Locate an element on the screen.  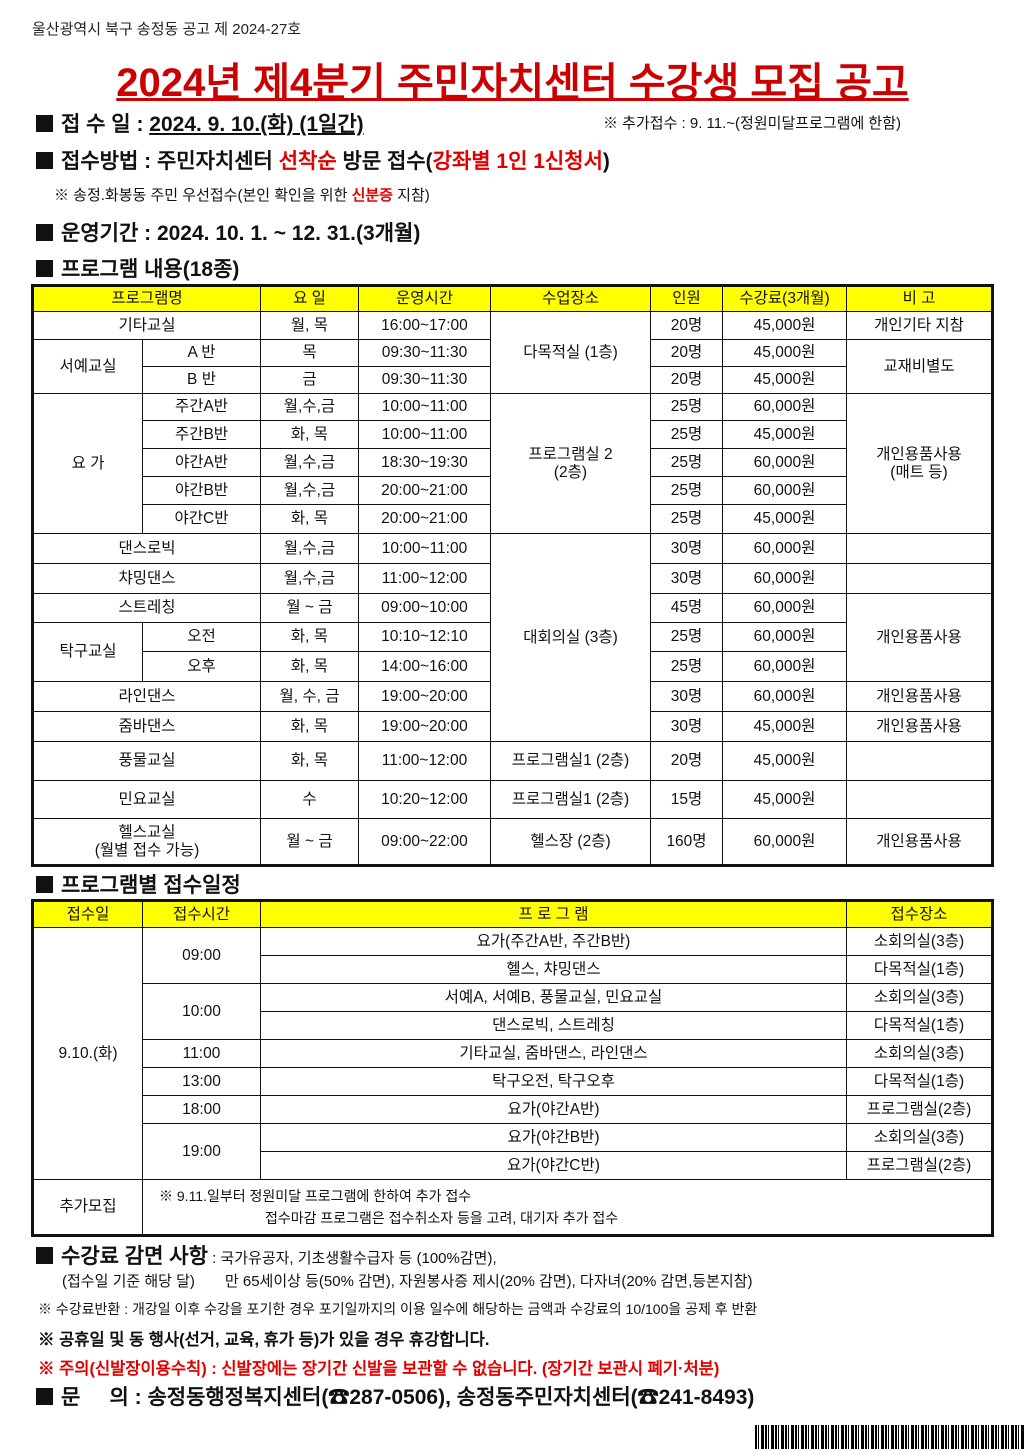
text: (접수일 기준 해당 달) is located at coordinates (128, 1281).